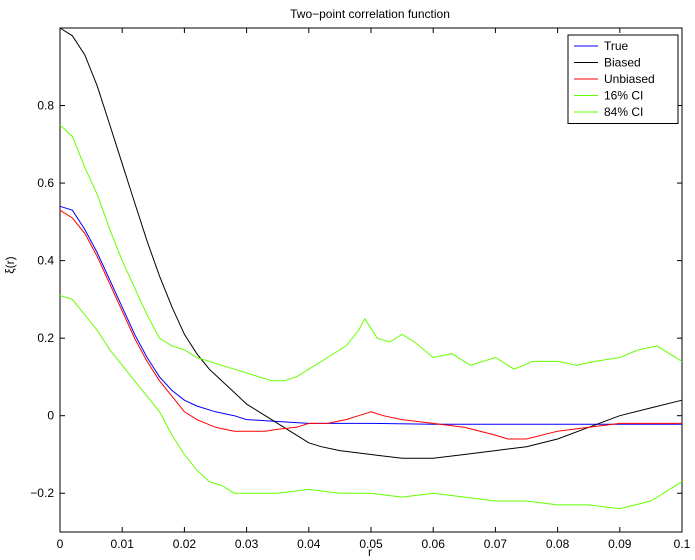 The width and height of the screenshot is (695, 560). What do you see at coordinates (629, 79) in the screenshot?
I see `legend-label: Unbiased` at bounding box center [629, 79].